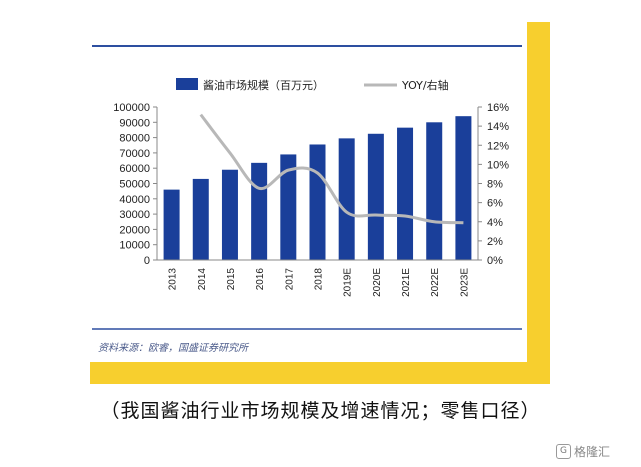 This screenshot has width=641, height=467. What do you see at coordinates (173, 279) in the screenshot?
I see `x-tick-label: 2013` at bounding box center [173, 279].